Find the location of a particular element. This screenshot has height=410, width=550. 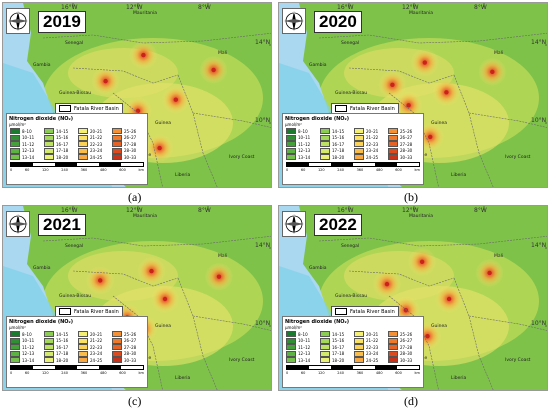

legend-item-label: 20–21 is located at coordinates (96, 131).